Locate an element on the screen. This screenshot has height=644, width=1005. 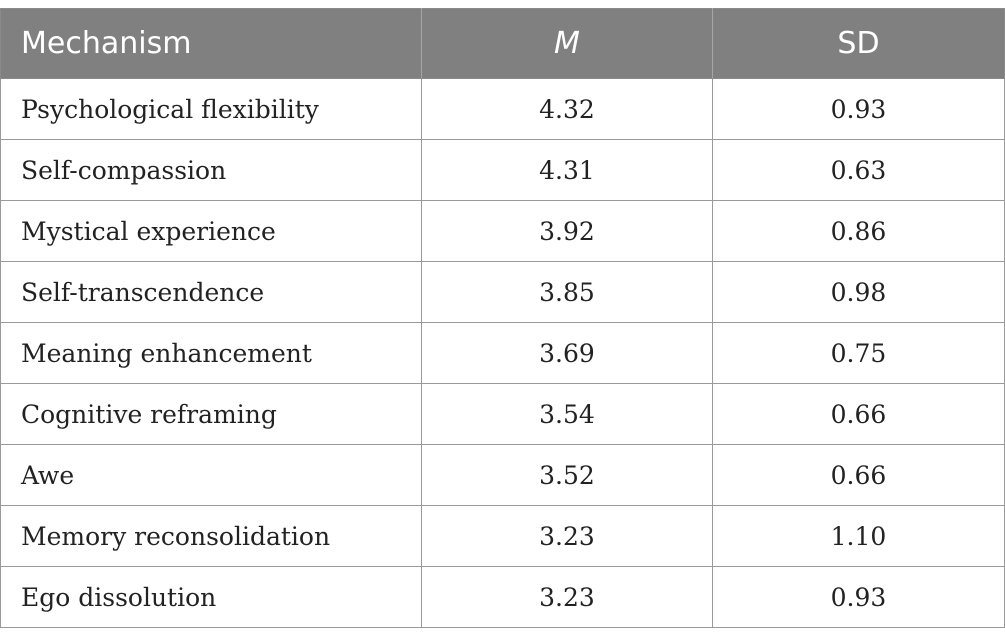
table-row: Ego dissolution 3.23 0.93 is located at coordinates (502, 597).